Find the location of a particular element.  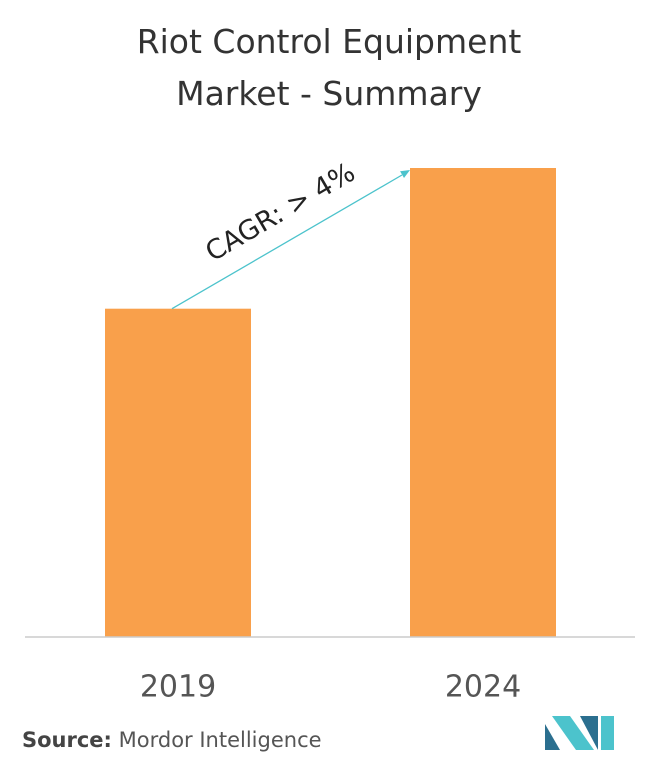

x-tick-label: 2019 is located at coordinates (178, 687).